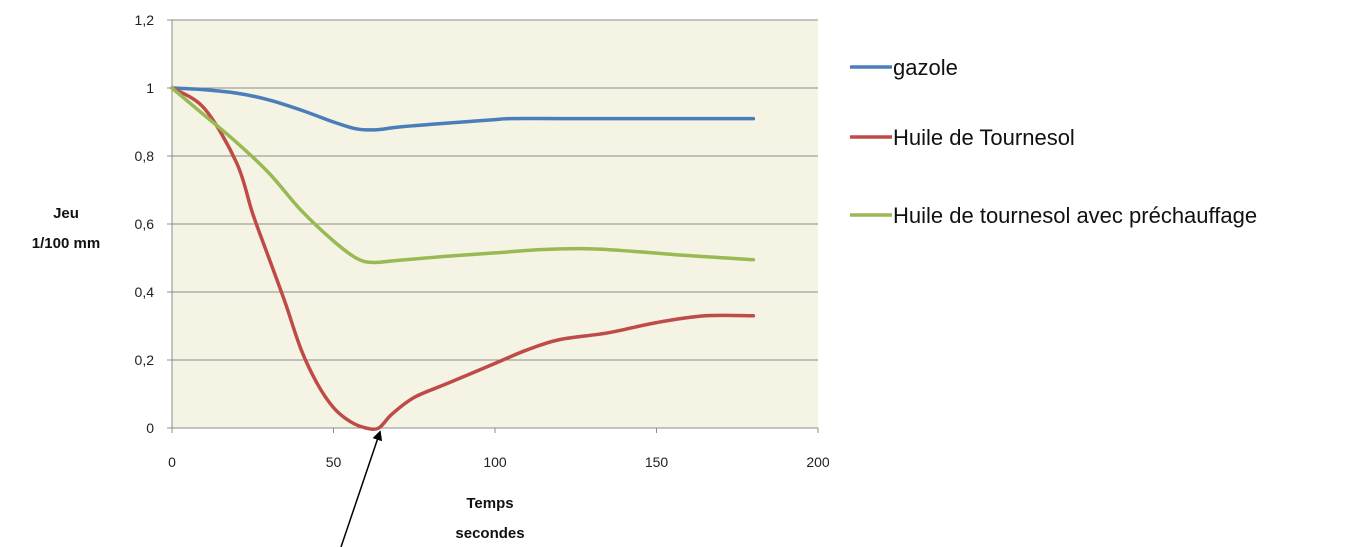  Describe the element at coordinates (145, 360) in the screenshot. I see `y-tick-label: 0,2` at that location.